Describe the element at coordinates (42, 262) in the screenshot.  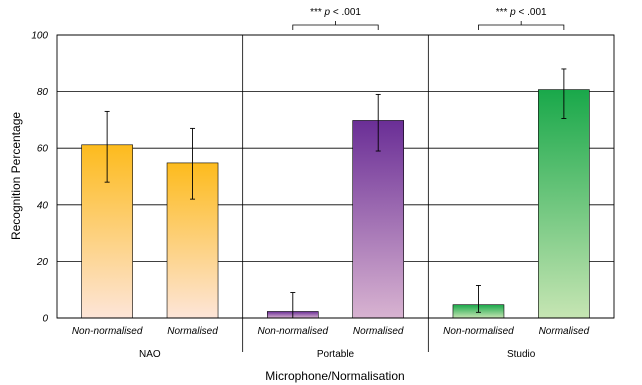
I see `y-tick-label: 20` at that location.